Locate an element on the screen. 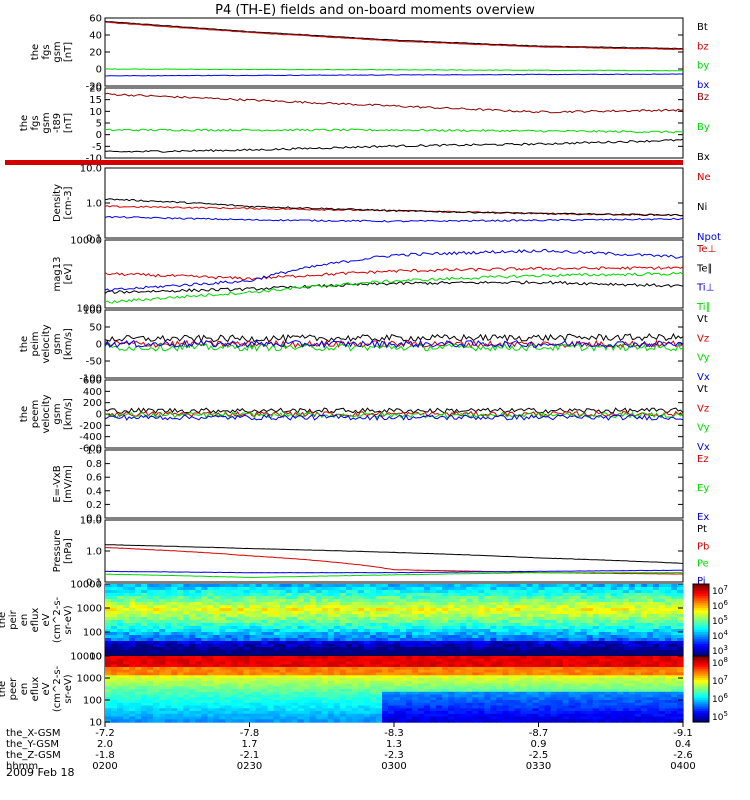 The image size is (750, 800). y-axis-label: gsm is located at coordinates (57, 51).